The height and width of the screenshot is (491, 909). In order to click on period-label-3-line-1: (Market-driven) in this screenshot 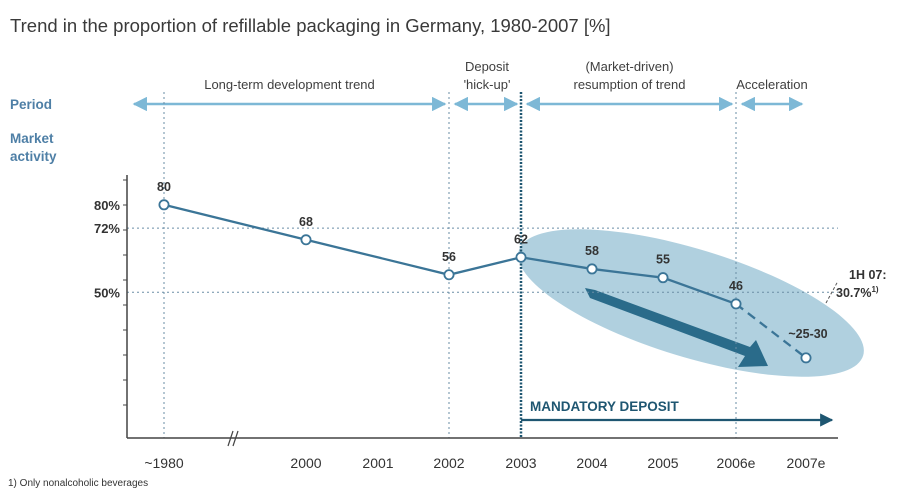, I will do `click(629, 66)`.